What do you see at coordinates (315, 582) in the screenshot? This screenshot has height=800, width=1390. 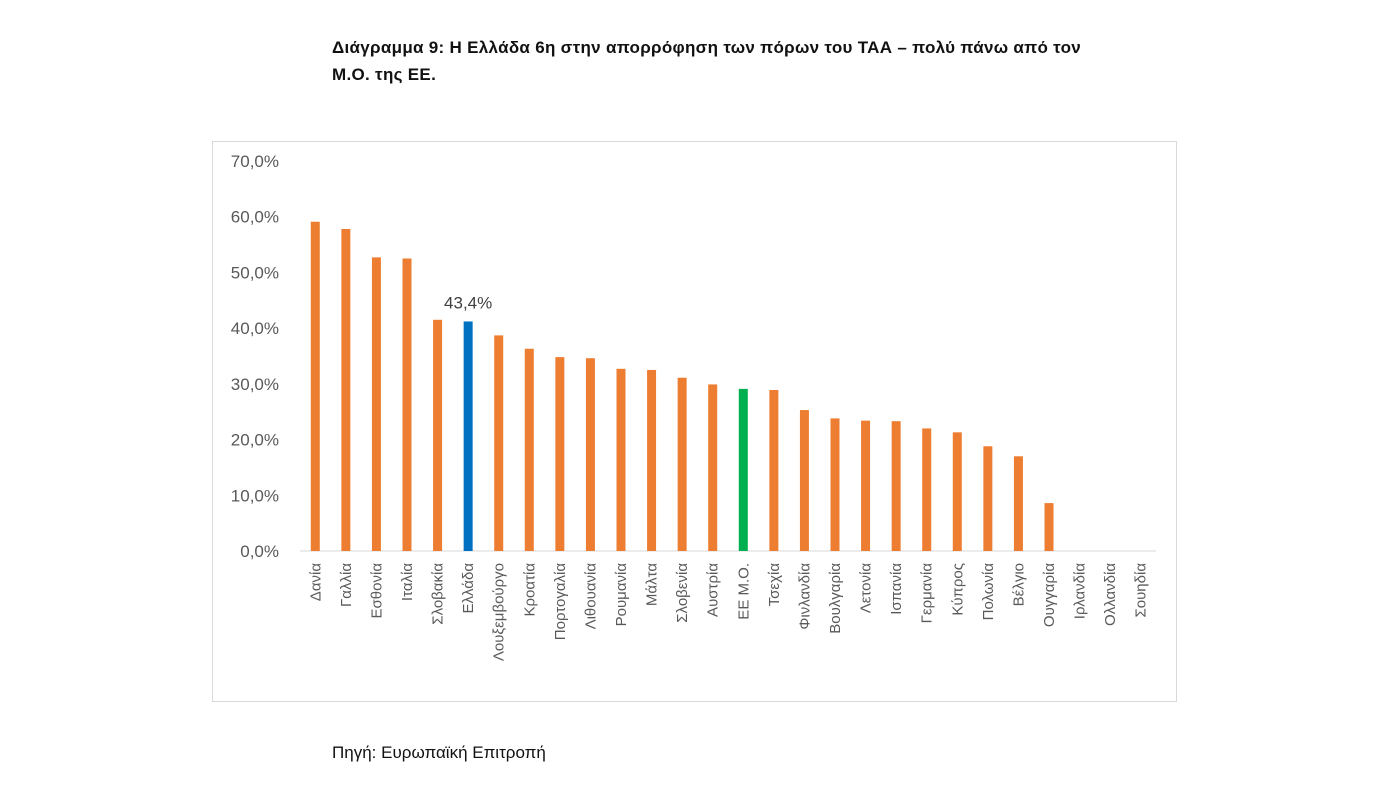 I see `x-tick-label: Δανία` at bounding box center [315, 582].